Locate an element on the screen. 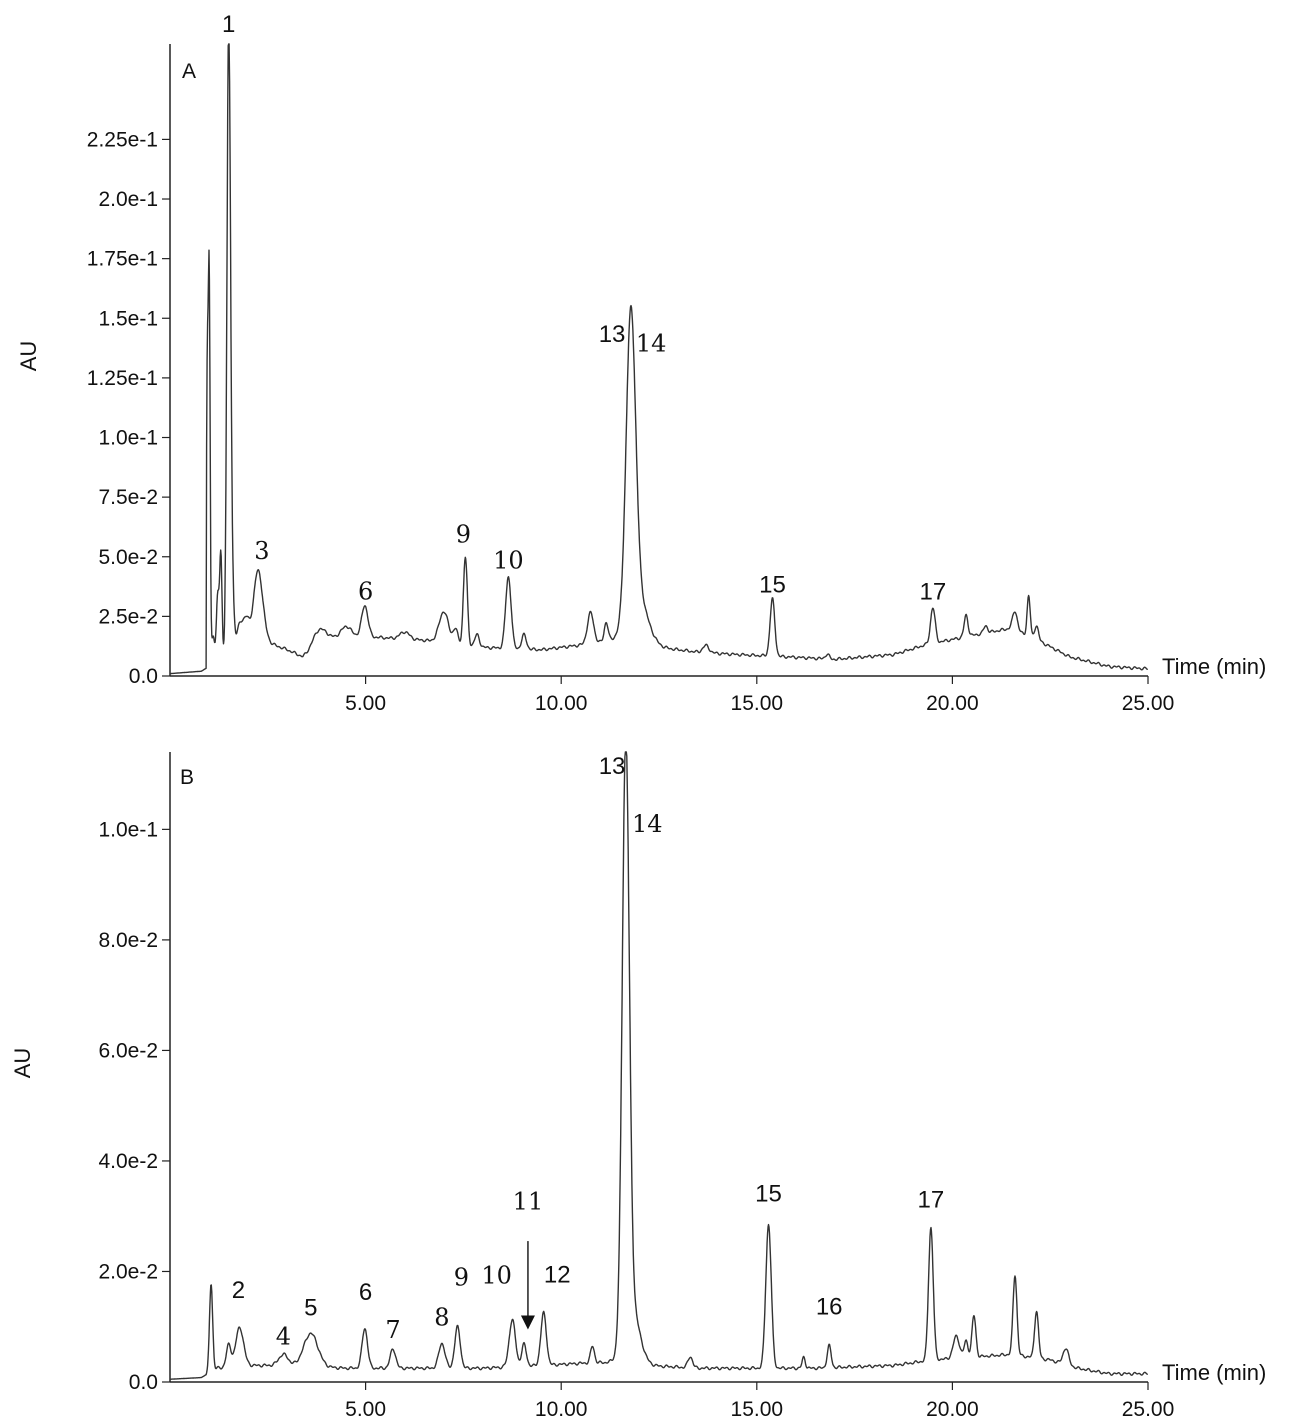  y-tick-label: 2.0e-2 is located at coordinates (128, 1271).